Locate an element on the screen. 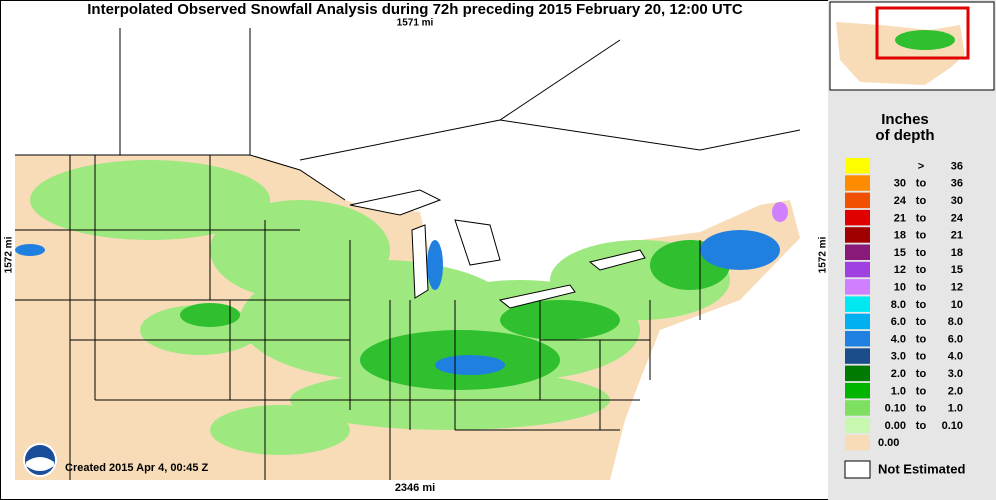 Image resolution: width=996 pixels, height=500 pixels. inset-map is located at coordinates (912, 46).